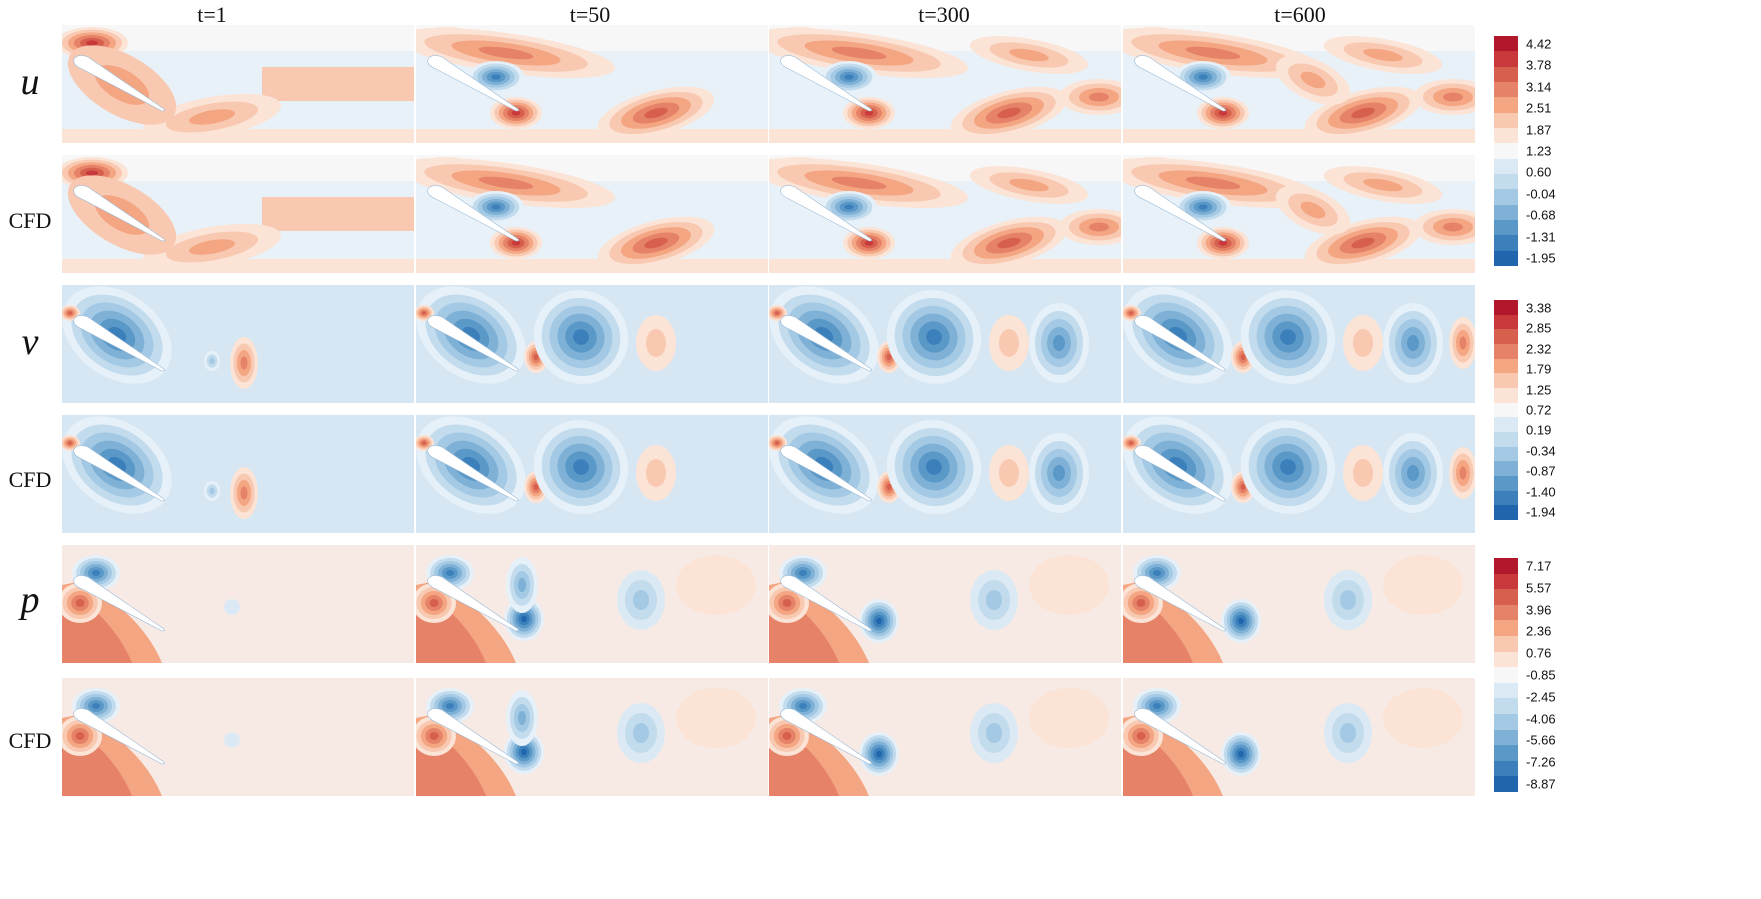  I want to click on colorbar-tick-label: -1.95, so click(1541, 258).